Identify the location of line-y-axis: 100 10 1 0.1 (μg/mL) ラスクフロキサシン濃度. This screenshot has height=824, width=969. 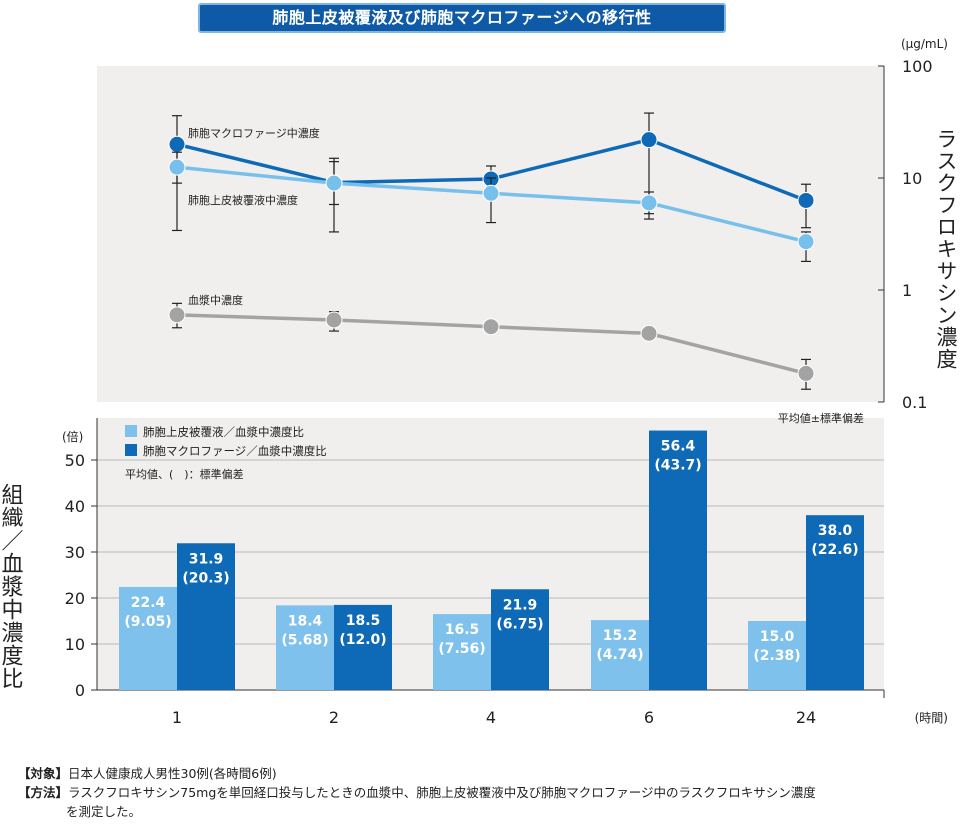
(918, 224).